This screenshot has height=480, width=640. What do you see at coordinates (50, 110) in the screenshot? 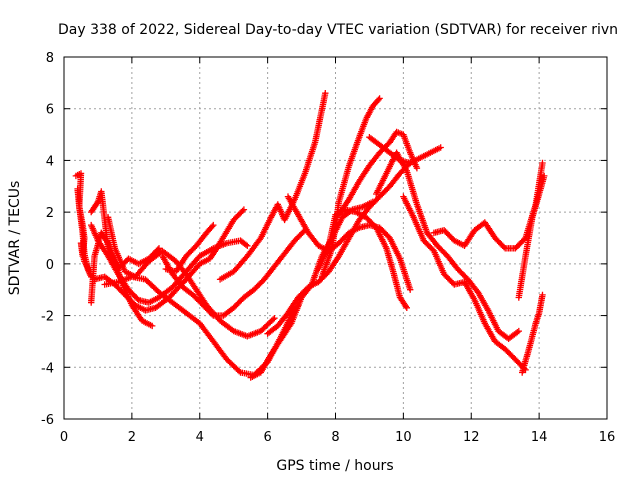
I see `y-tick-label: 6` at bounding box center [50, 110].